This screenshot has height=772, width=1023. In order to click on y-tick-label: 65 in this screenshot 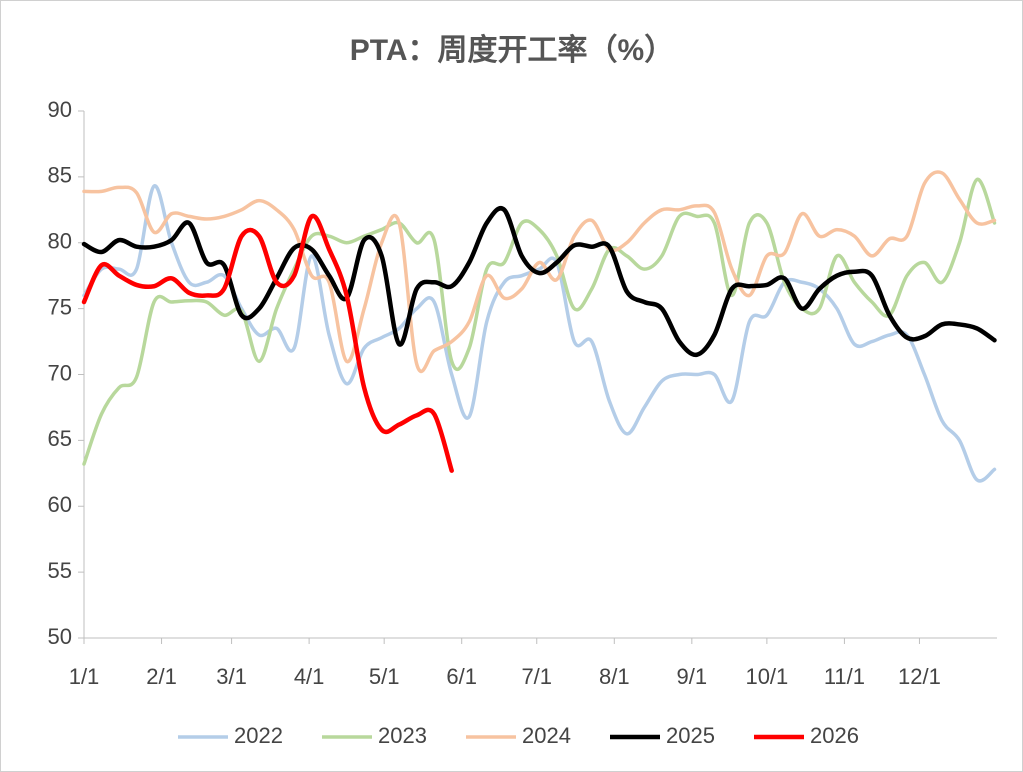, I will do `click(60, 438)`.